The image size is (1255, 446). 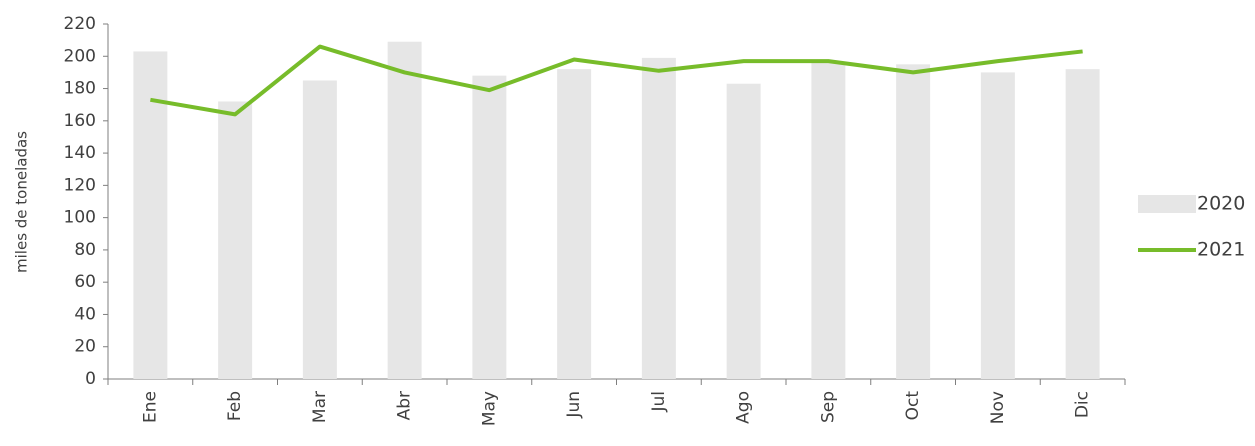 What do you see at coordinates (80, 121) in the screenshot?
I see `y-tick-label: 160` at bounding box center [80, 121].